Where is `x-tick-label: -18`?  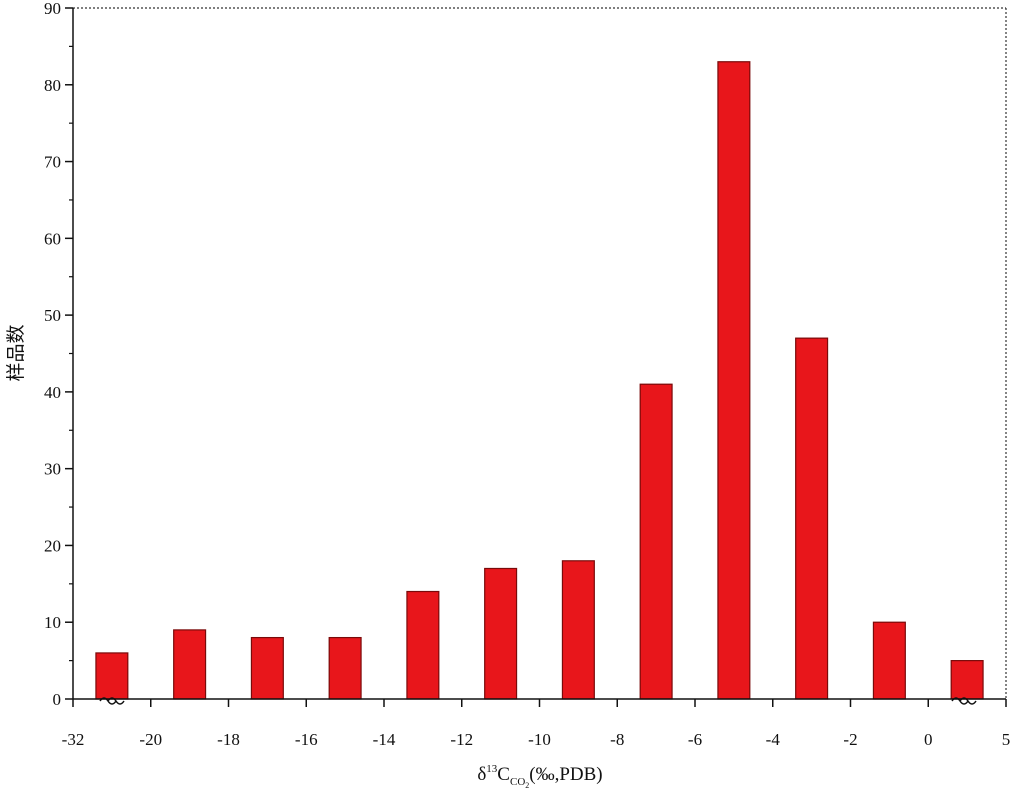
x-tick-label: -18 is located at coordinates (228, 739).